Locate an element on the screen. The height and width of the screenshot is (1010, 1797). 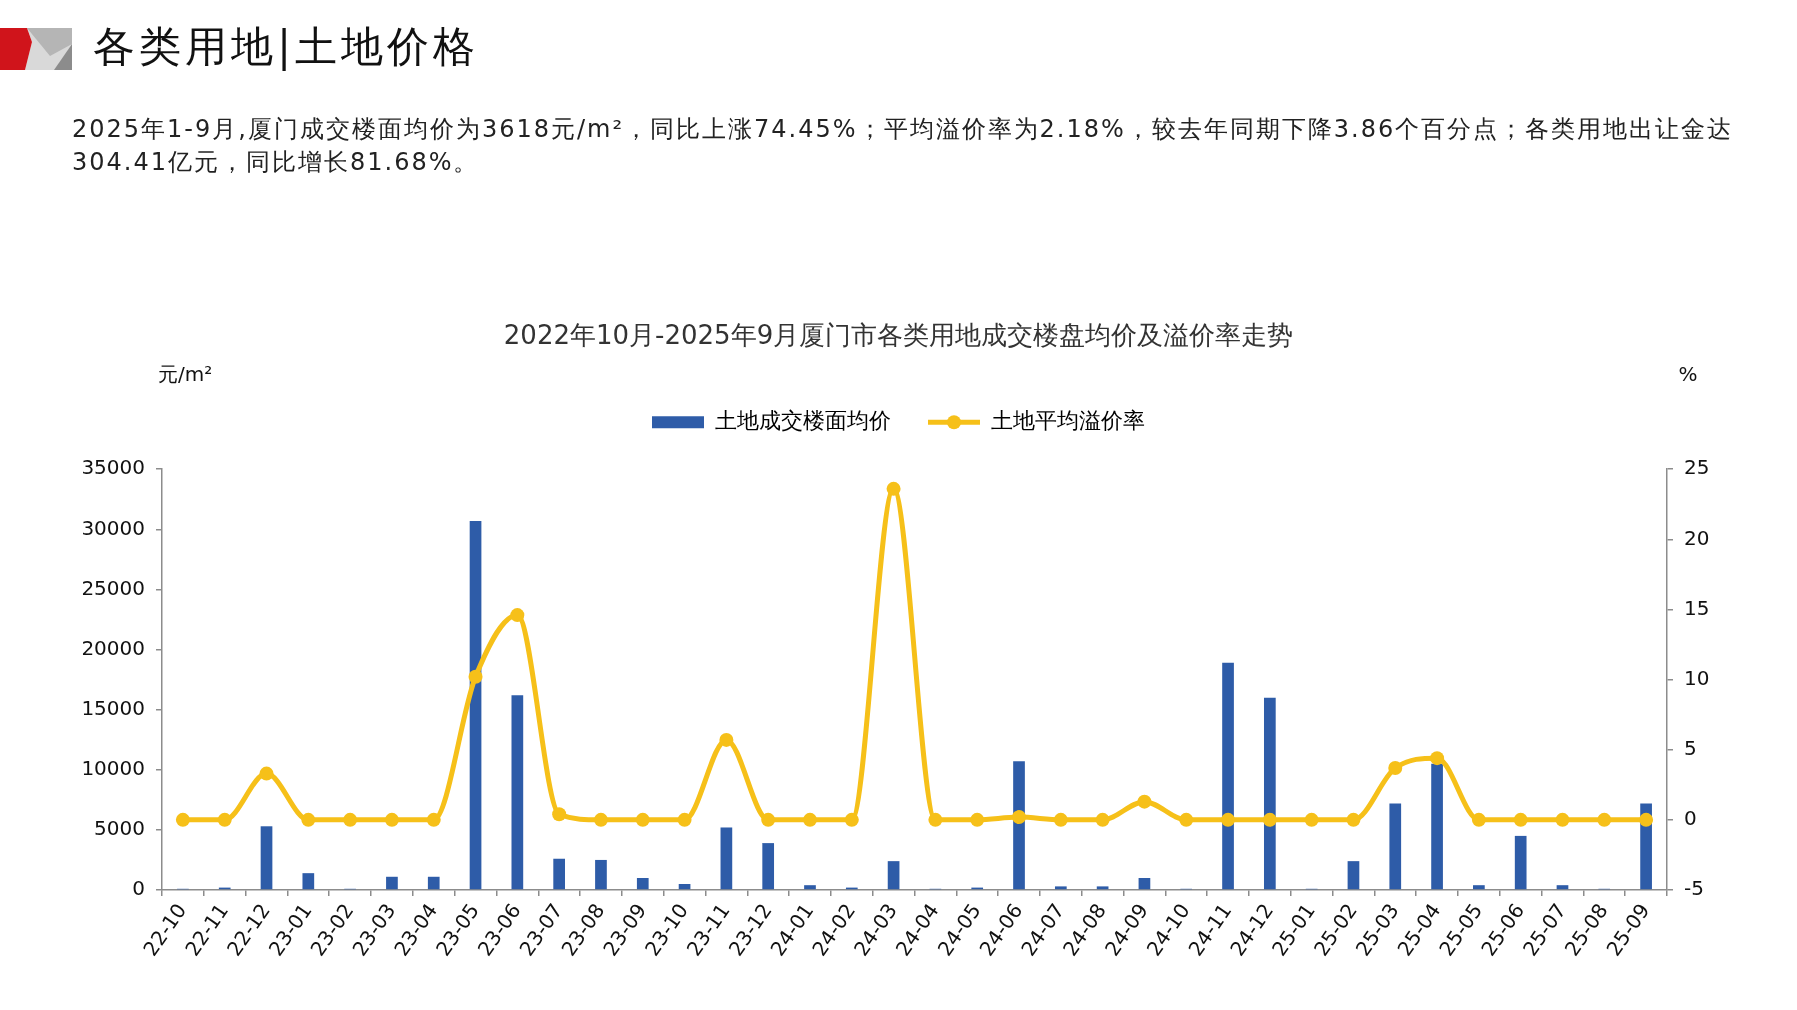
y-tick-label: 35000 is located at coordinates (113, 467).